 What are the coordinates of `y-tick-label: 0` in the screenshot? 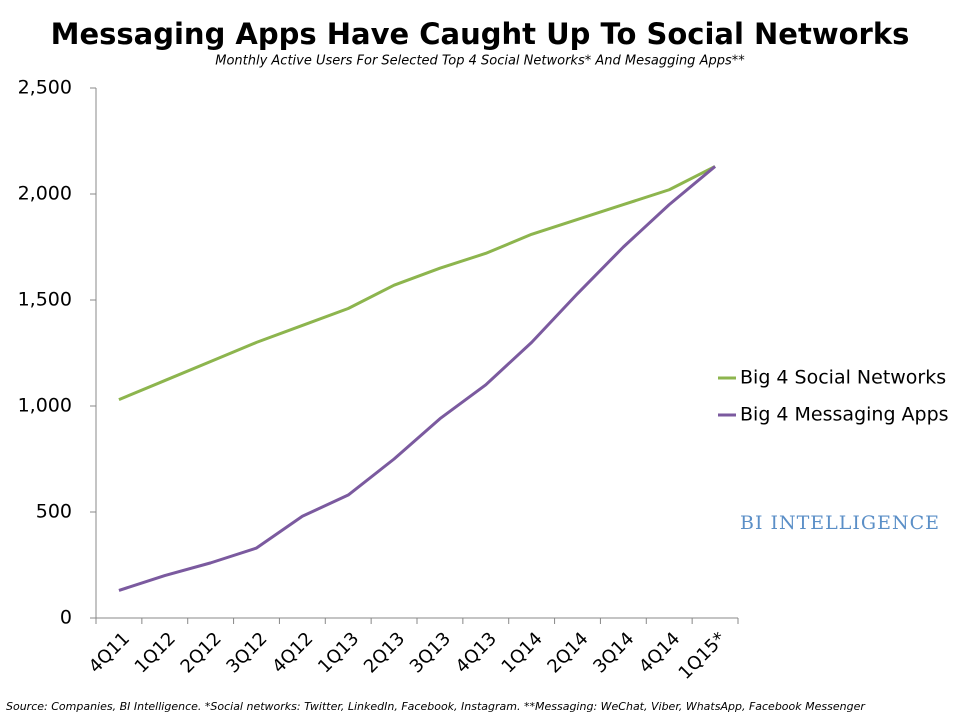 It's located at (66, 618).